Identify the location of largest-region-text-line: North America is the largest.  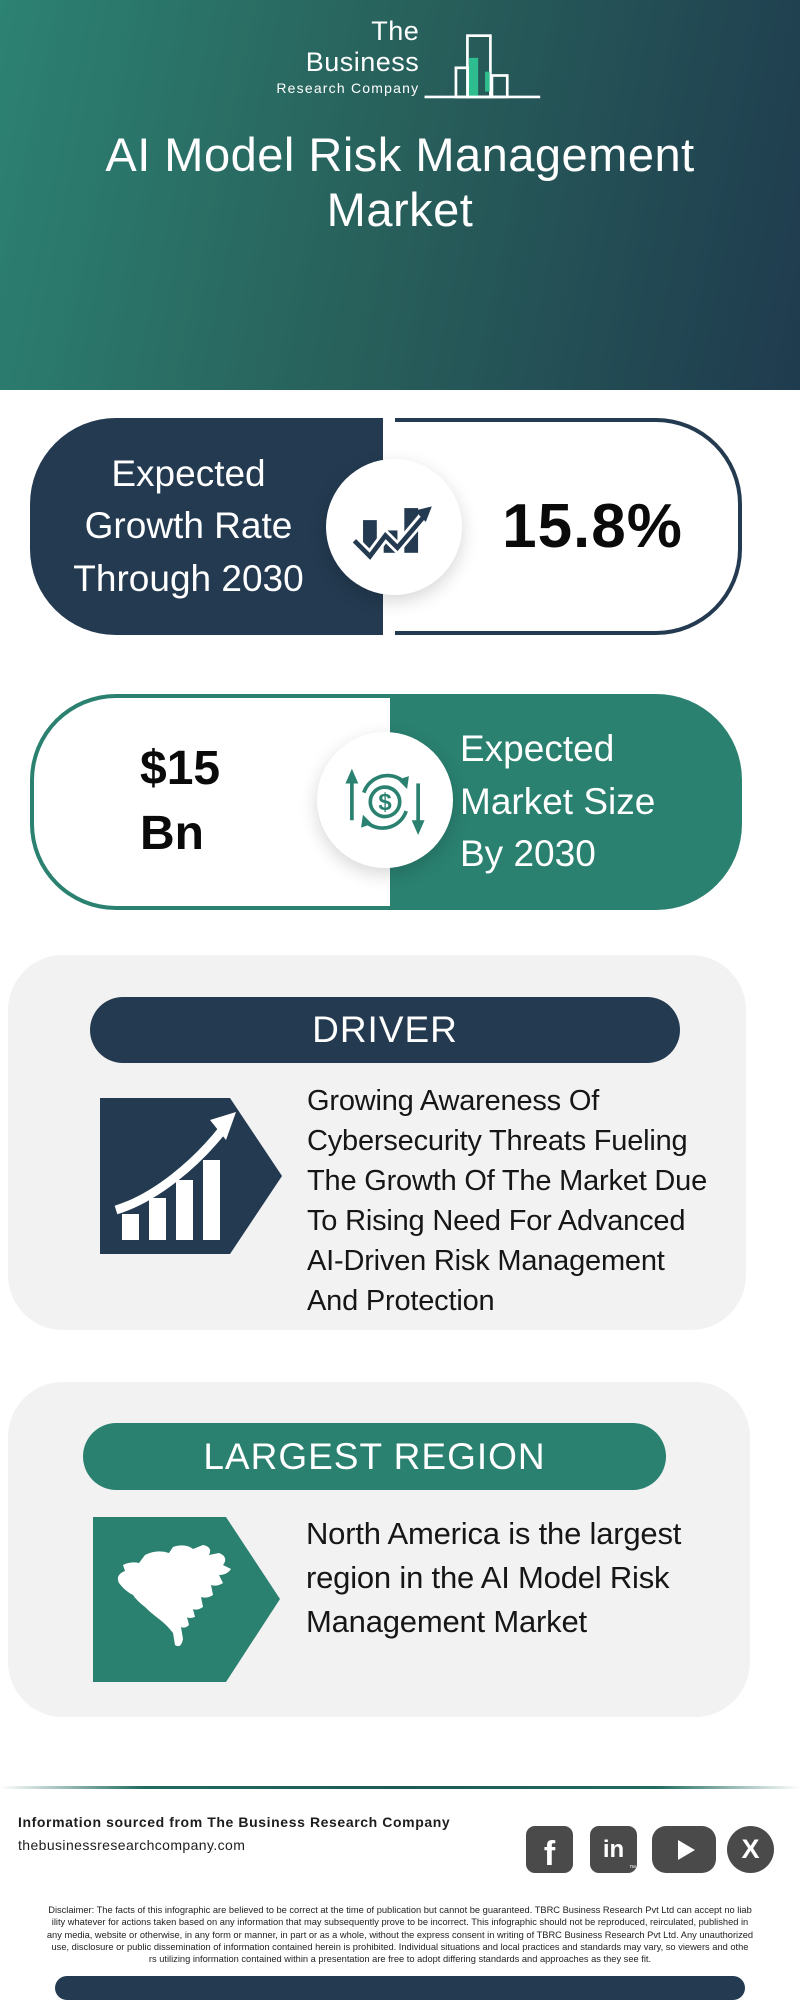
(494, 1533).